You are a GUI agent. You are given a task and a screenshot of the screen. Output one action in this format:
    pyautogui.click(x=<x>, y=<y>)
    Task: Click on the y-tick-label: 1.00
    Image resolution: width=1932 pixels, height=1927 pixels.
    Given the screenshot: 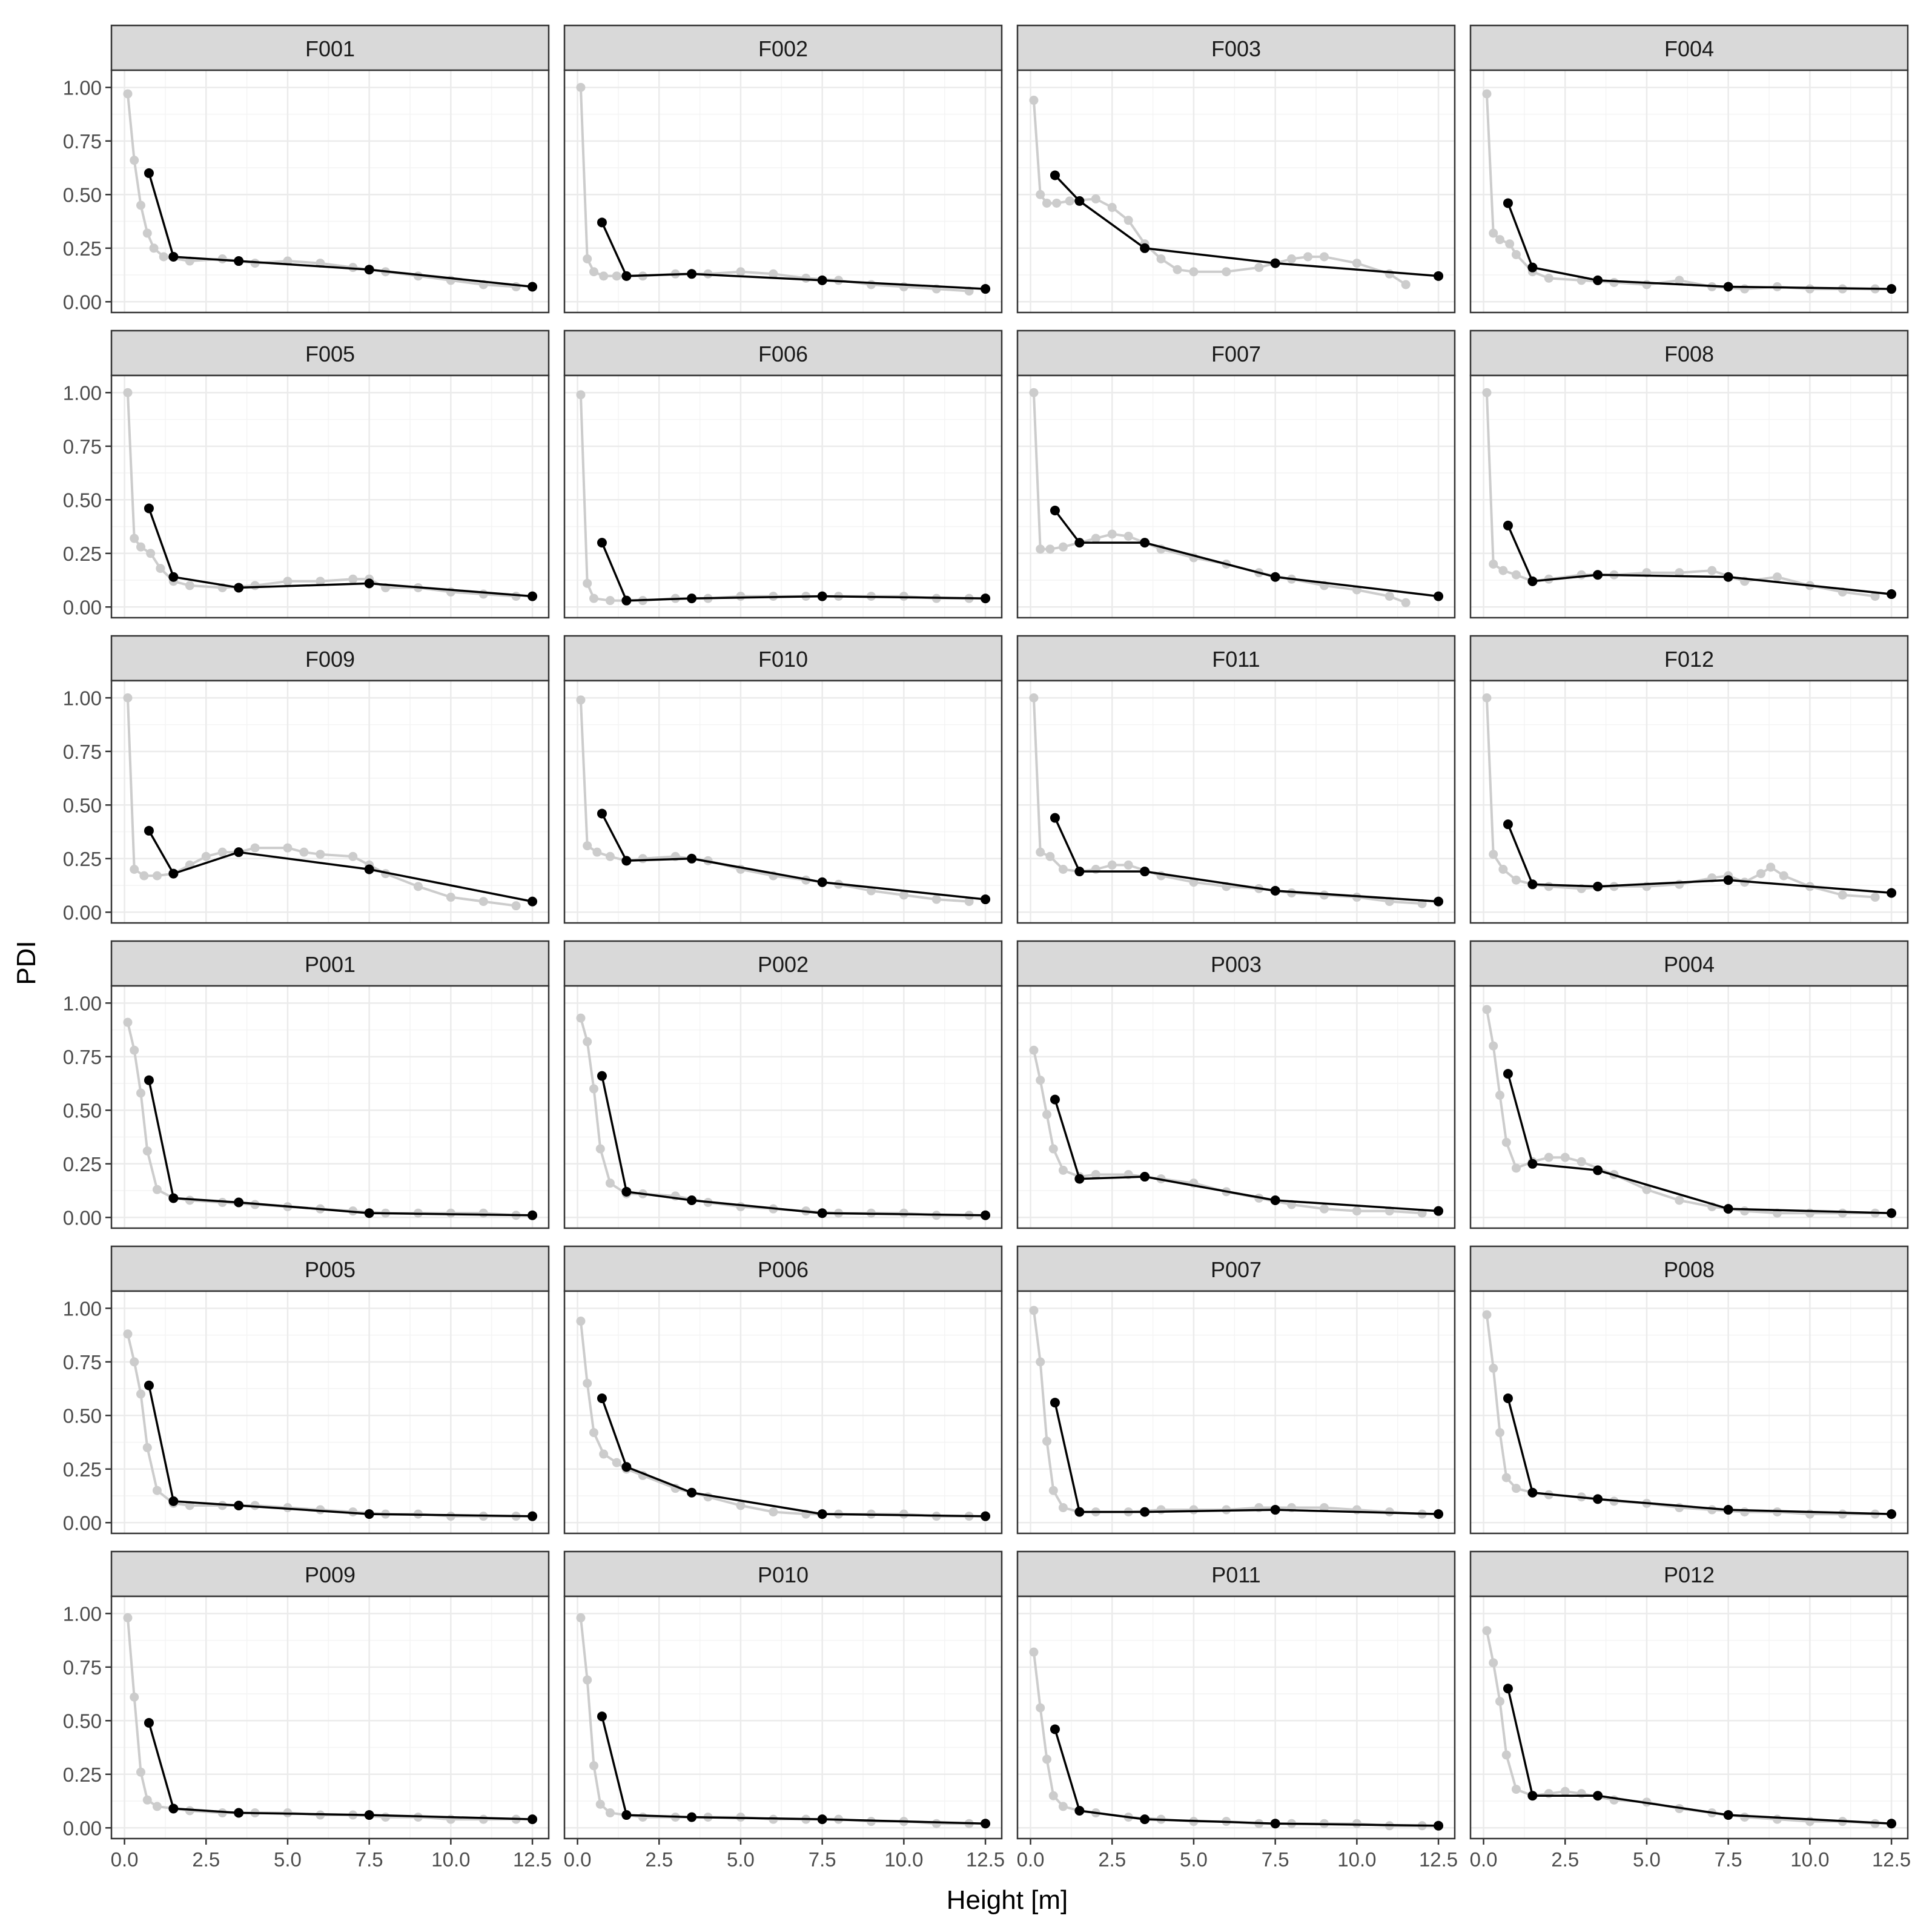 What is the action you would take?
    pyautogui.click(x=83, y=1308)
    